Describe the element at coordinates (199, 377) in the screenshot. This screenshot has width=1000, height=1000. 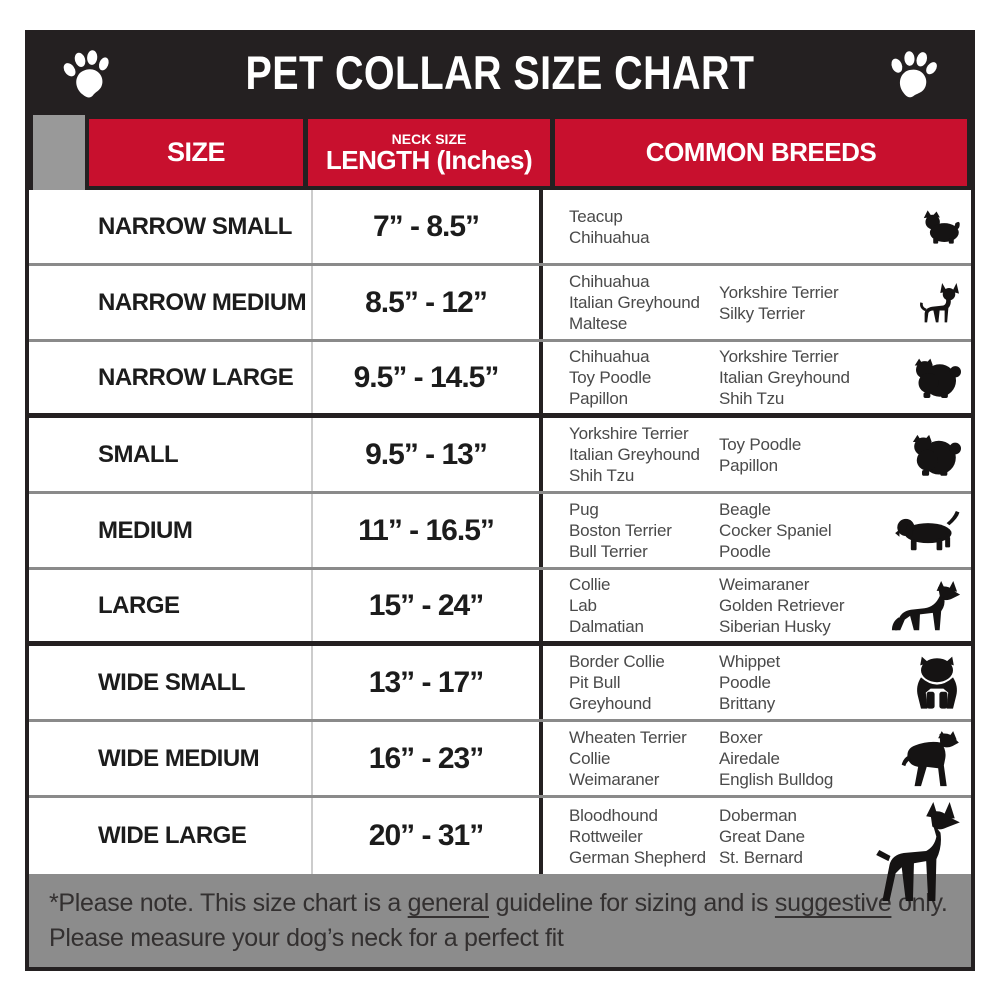
I see `size-cell: NARROW LARGE` at that location.